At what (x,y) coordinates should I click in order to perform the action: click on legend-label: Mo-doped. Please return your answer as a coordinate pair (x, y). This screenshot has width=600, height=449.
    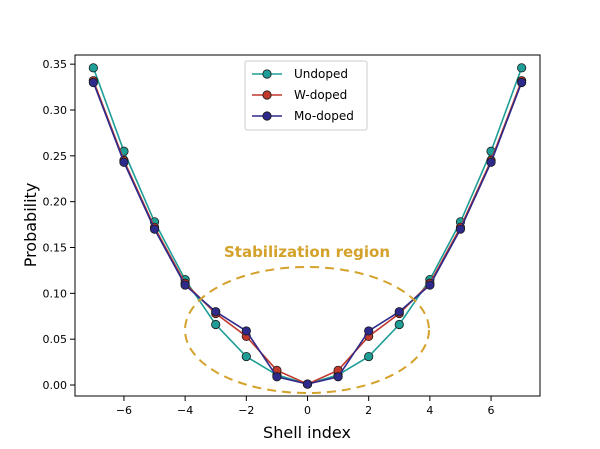
    Looking at the image, I should click on (324, 116).